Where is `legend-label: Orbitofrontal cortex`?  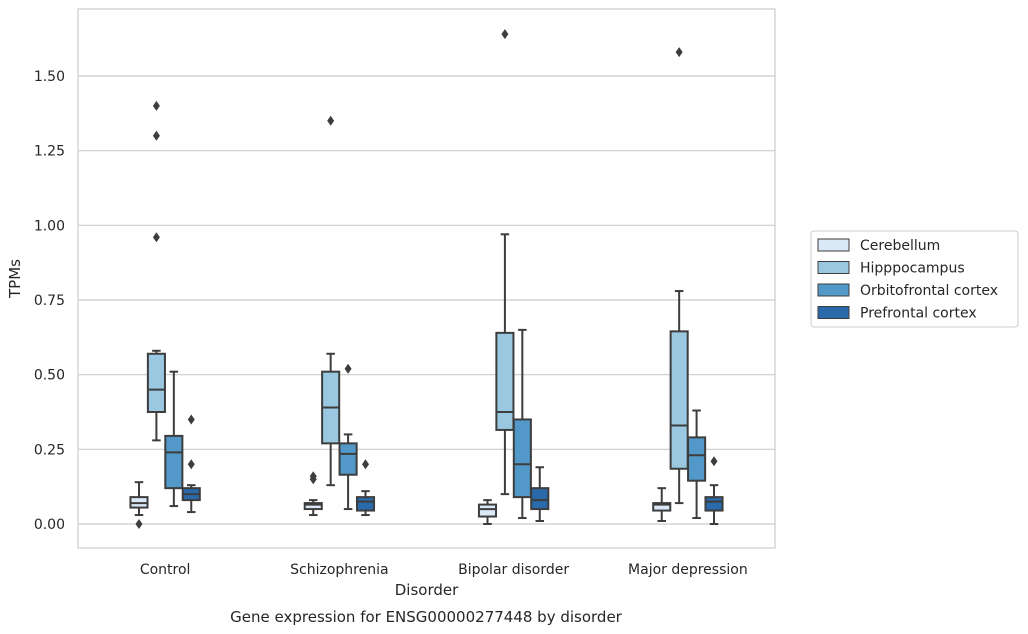
legend-label: Orbitofrontal cortex is located at coordinates (929, 291).